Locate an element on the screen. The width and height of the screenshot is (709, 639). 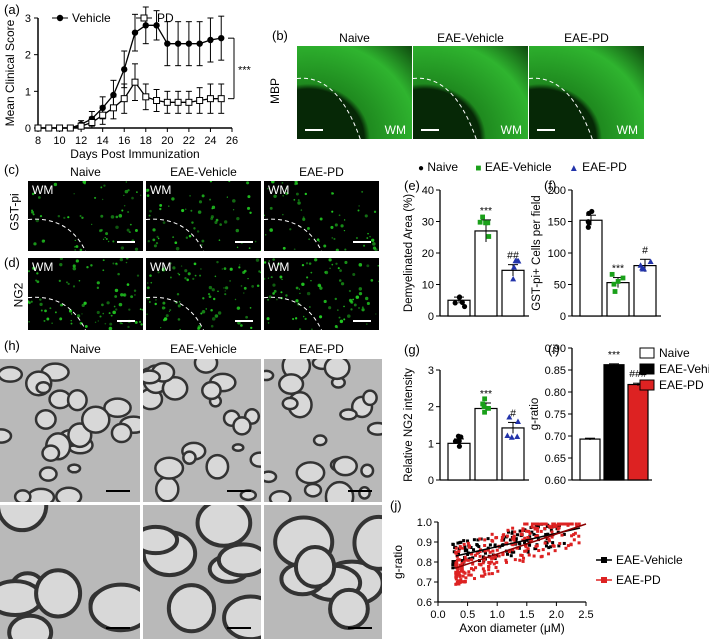
bar-eae-pd is located at coordinates (645, 290).